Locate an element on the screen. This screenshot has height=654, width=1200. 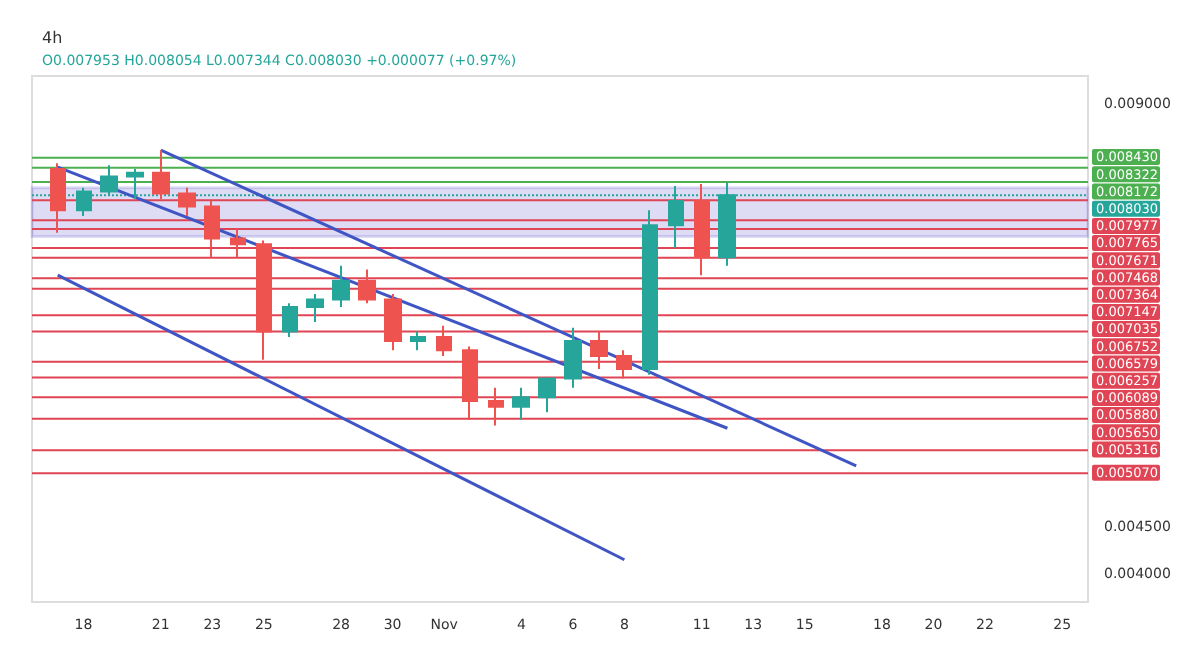
chart-title: 4h is located at coordinates (52, 38).